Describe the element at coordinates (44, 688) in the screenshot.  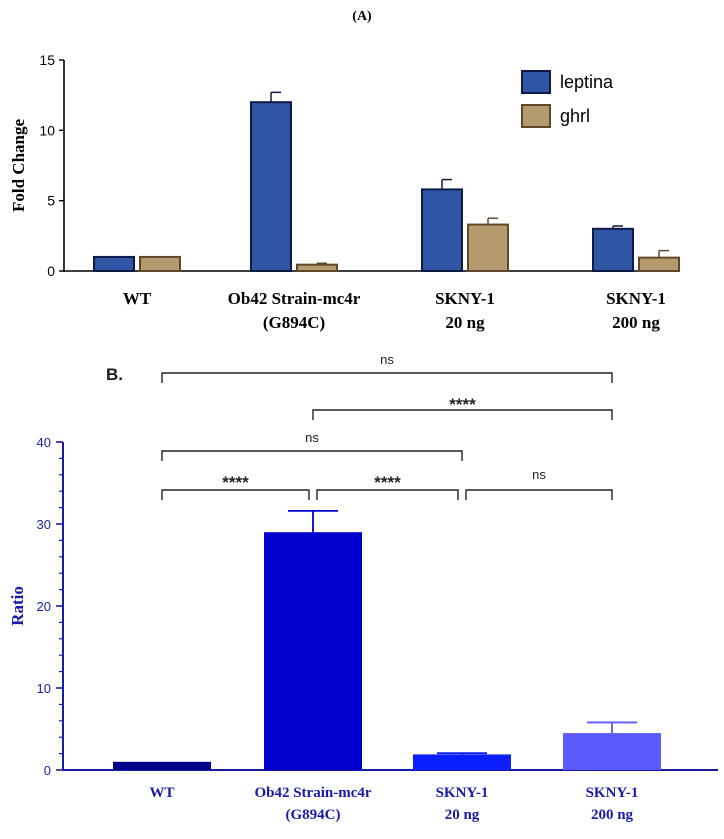
I see `chart-b-y-tick-label: 10` at that location.